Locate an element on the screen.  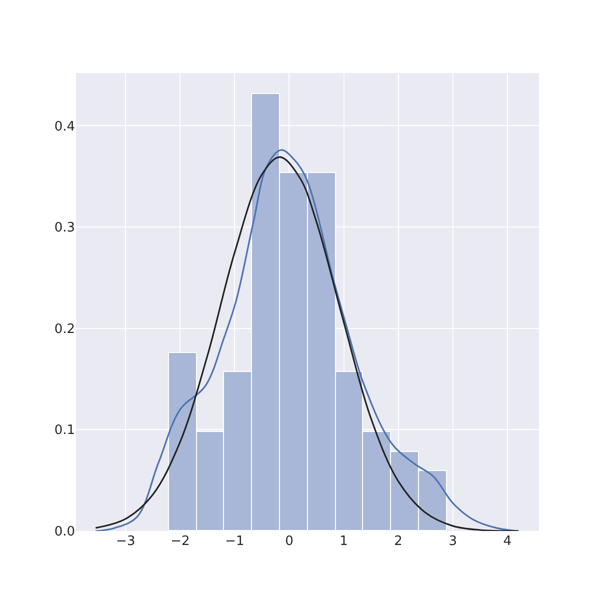
x-tick-label: 1 is located at coordinates (344, 541).